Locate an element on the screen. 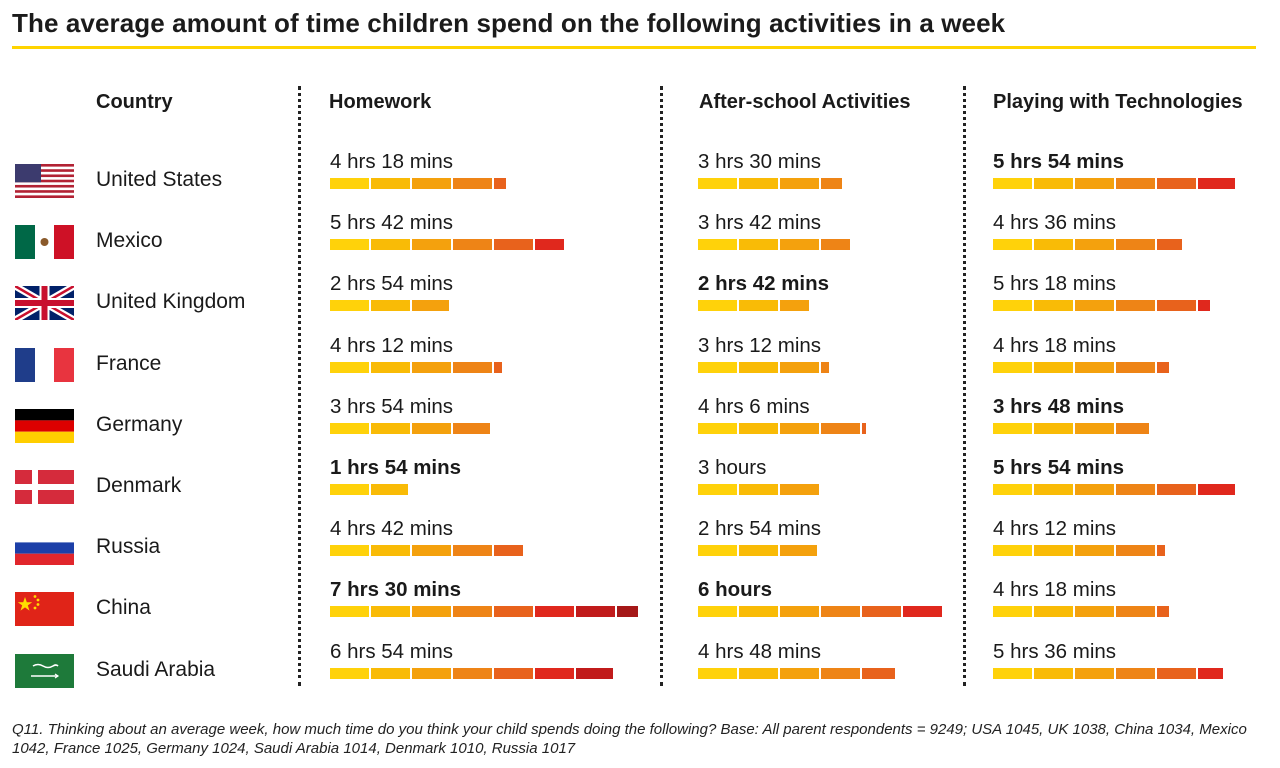  after-school-cell: 2 hrs 42 mins is located at coordinates (863, 302).